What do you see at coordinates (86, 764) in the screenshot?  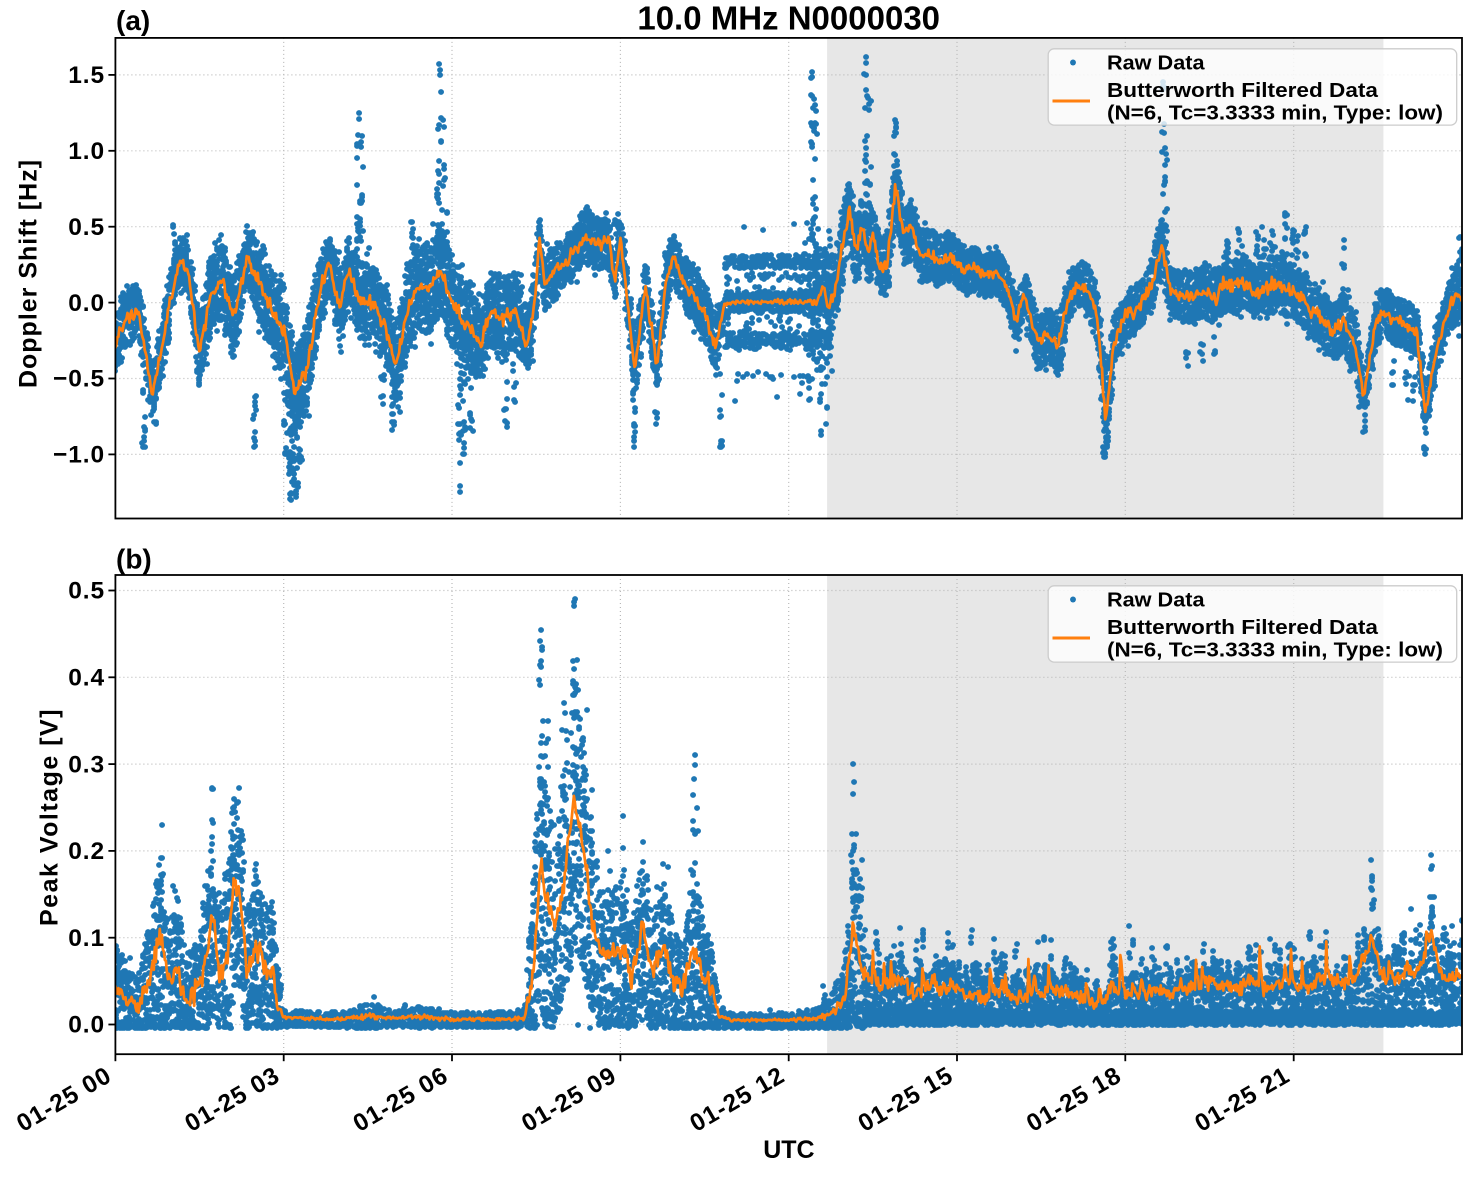 I see `svg-text: 0.3` at bounding box center [86, 764].